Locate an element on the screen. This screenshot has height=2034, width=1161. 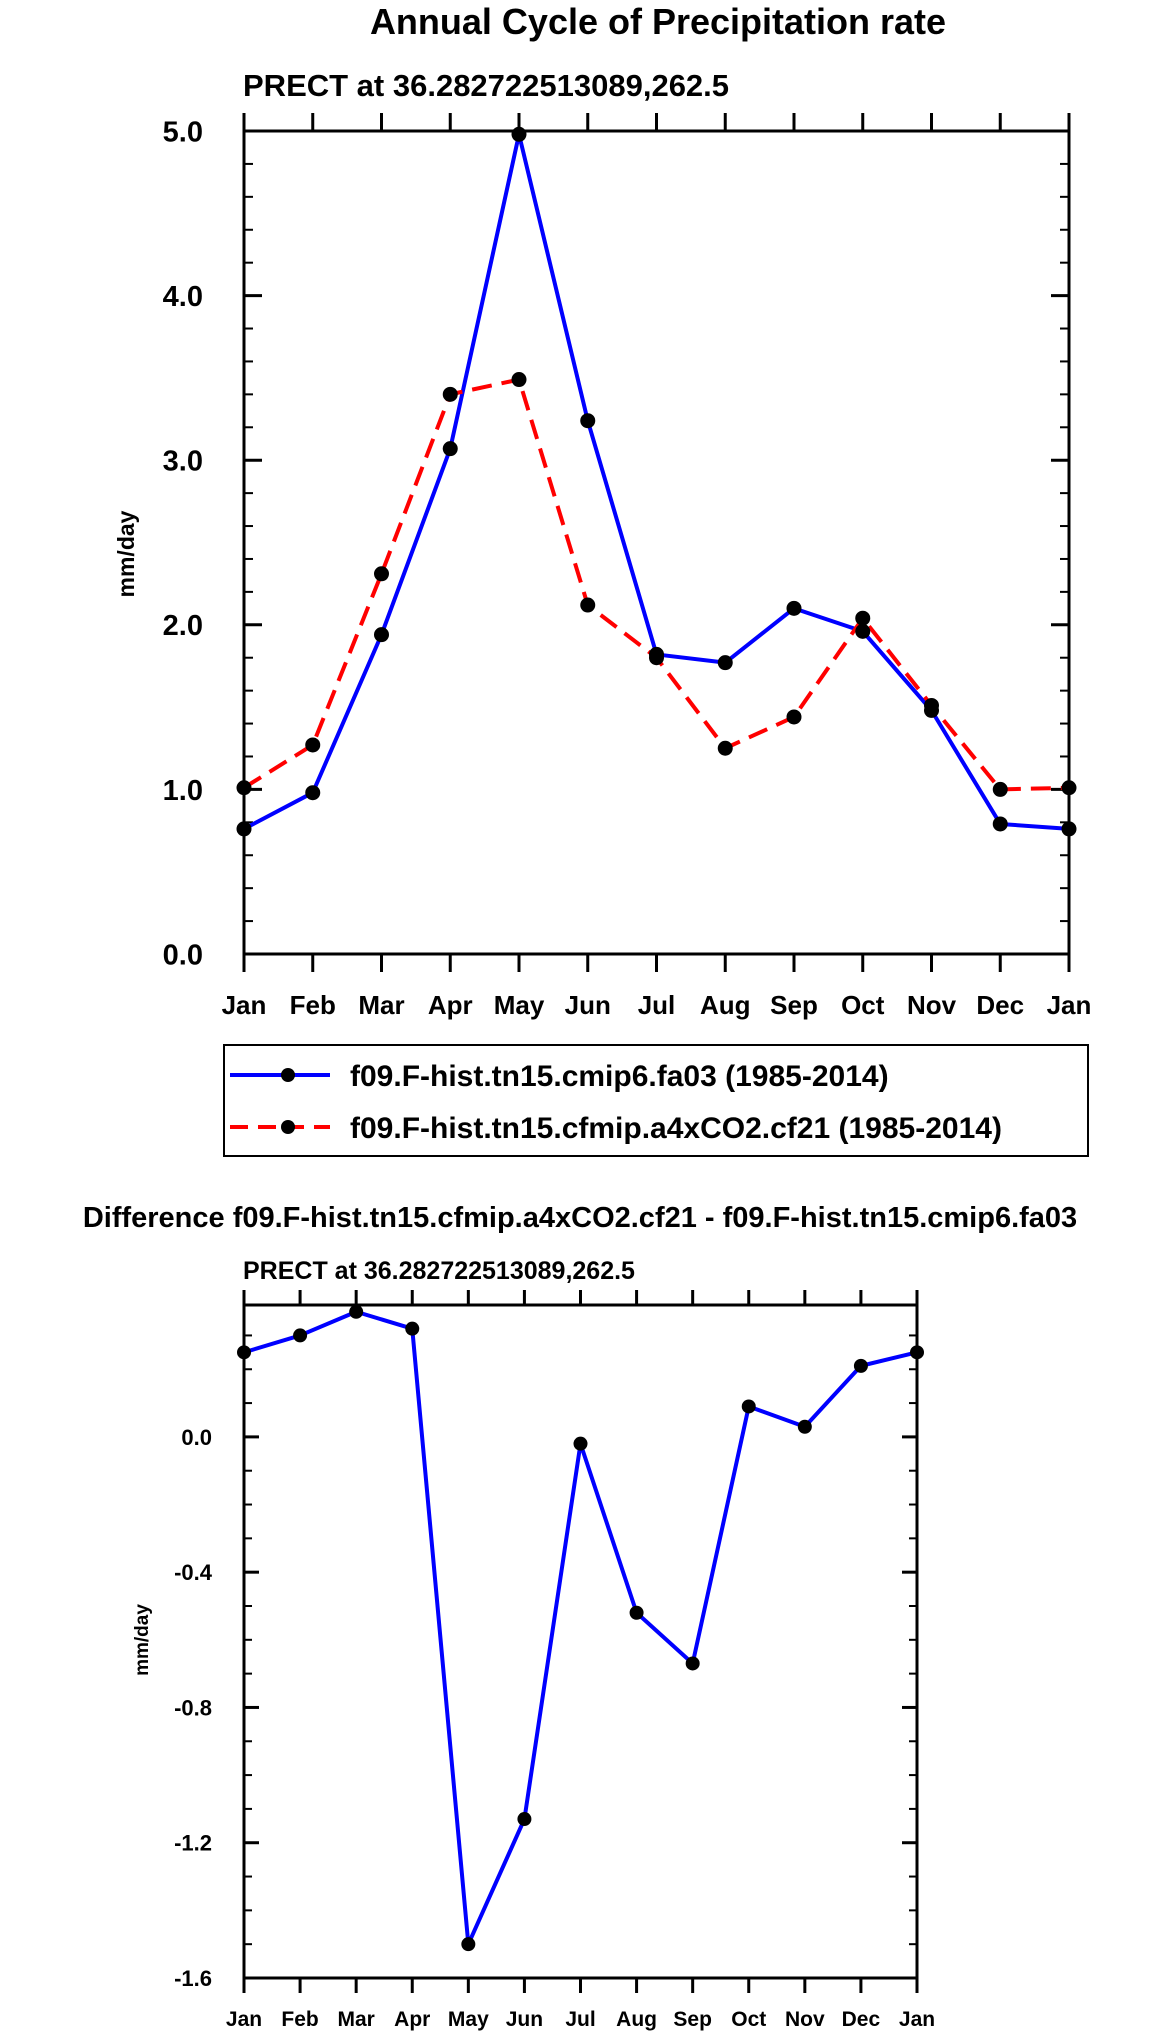
chart2-ylabel: mm/day is located at coordinates (142, 1640).